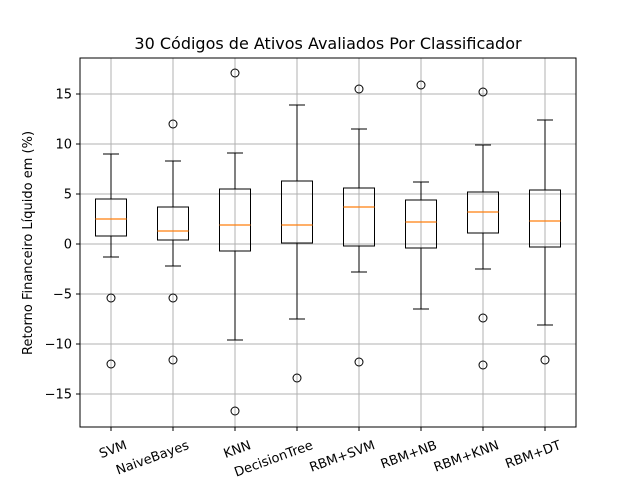 Image resolution: width=640 pixels, height=480 pixels. I want to click on box-decisiontree, so click(297, 243).